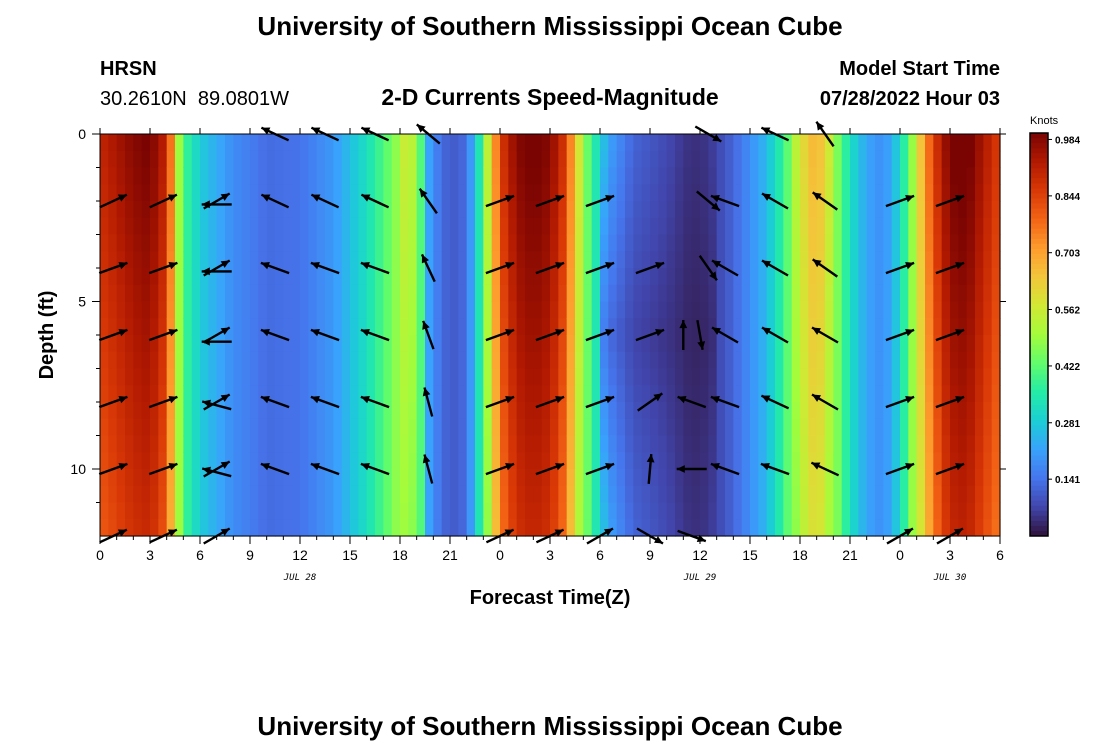 The image size is (1100, 750). What do you see at coordinates (600, 555) in the screenshot?
I see `x-tick-label: 6` at bounding box center [600, 555].